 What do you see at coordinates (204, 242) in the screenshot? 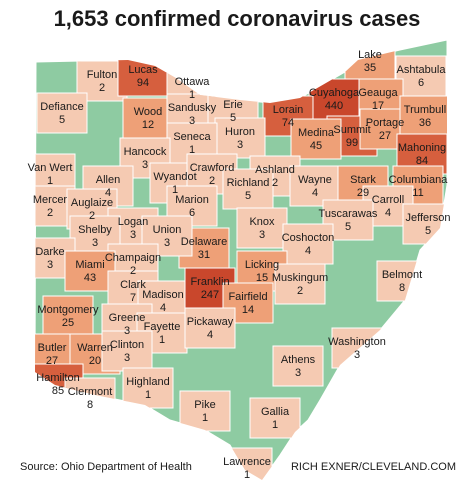
I see `county-name: Delaware` at bounding box center [204, 242].